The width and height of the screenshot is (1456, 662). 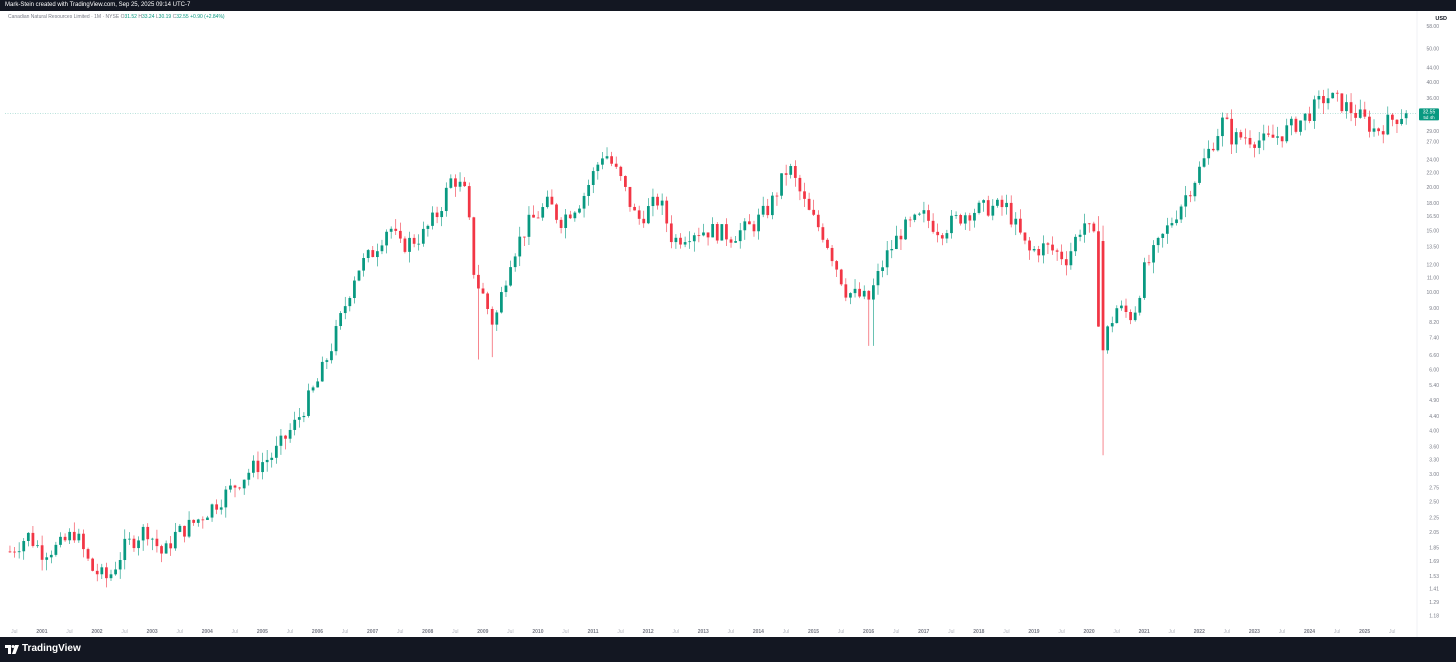 What do you see at coordinates (1434, 519) in the screenshot?
I see `price-tick-label: 2.25` at bounding box center [1434, 519].